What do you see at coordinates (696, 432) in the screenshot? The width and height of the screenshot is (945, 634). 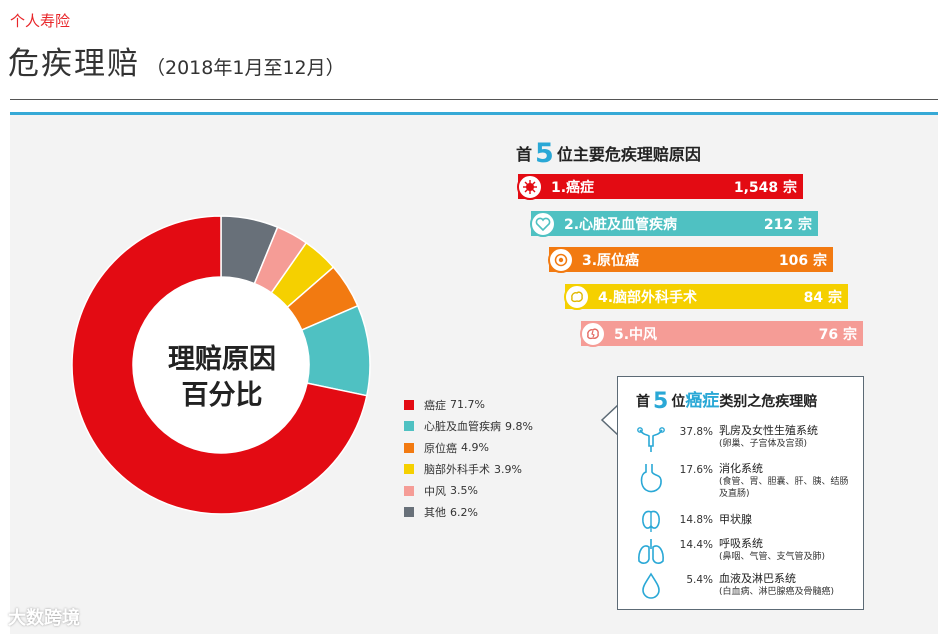 I see `cancer-pct: 37.8%` at bounding box center [696, 432].